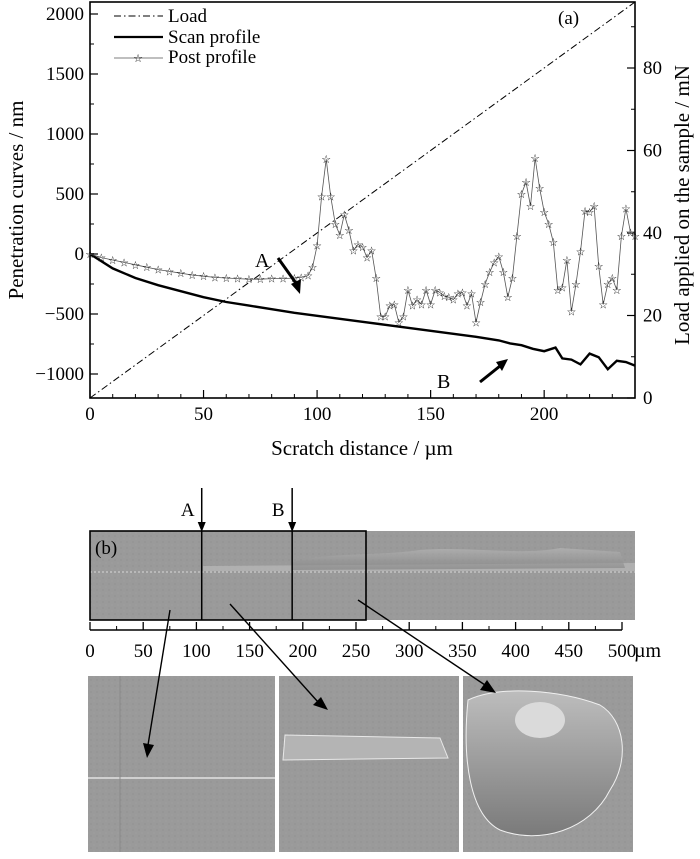 Image resolution: width=700 pixels, height=859 pixels. I want to click on y-axis-label-left: Penetration curves / nm, so click(16, 200).